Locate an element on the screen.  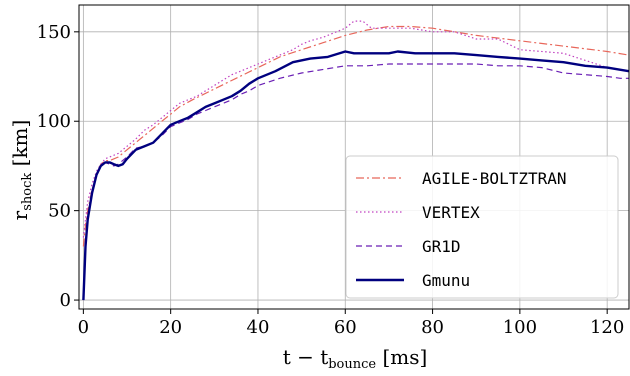
x-tick-label: 100 is located at coordinates (520, 327).